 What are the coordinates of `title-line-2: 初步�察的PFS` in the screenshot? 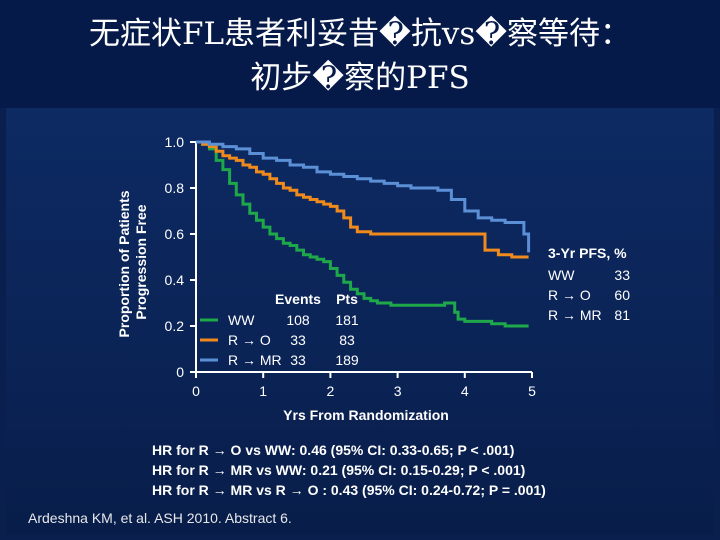 It's located at (360, 78).